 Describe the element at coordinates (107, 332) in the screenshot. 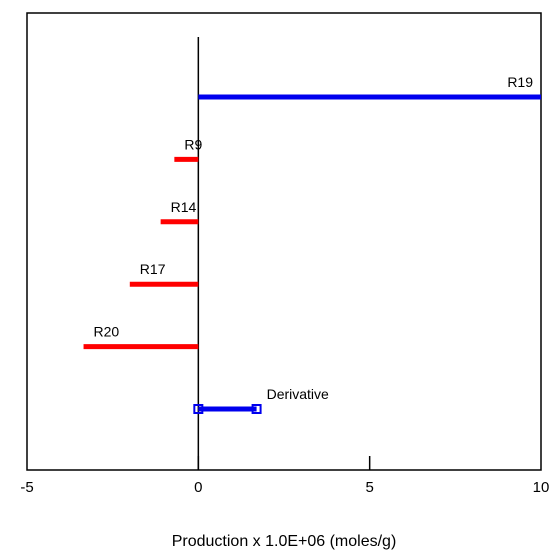

I see `bar-label-r20: R20` at that location.